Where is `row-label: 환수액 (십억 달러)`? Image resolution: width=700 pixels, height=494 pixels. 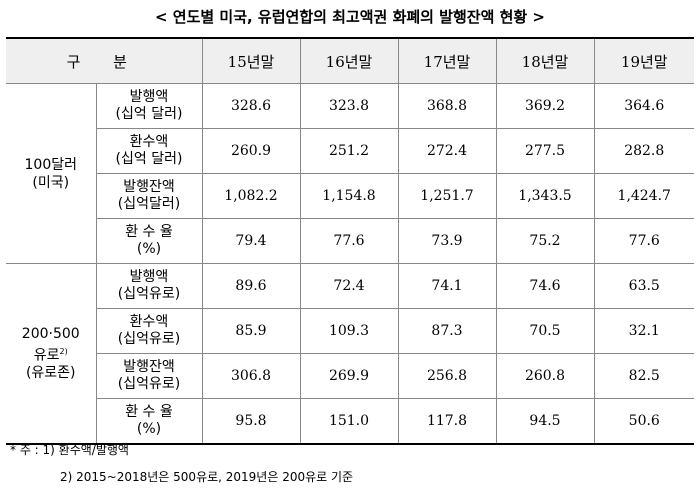
row-label: 환수액 (십억 달러) is located at coordinates (149, 151).